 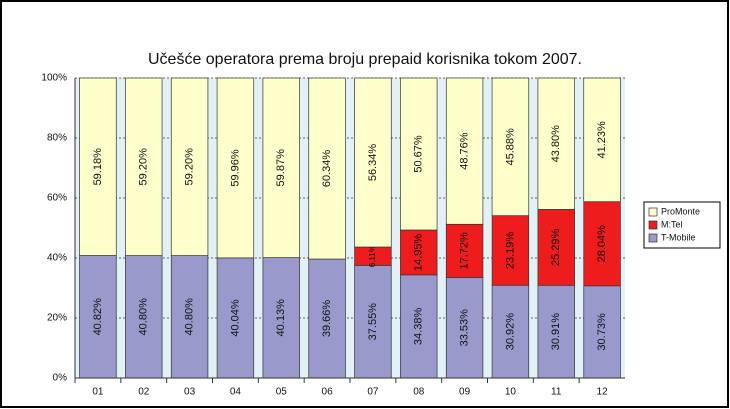 What do you see at coordinates (372, 256) in the screenshot?
I see `data-label: 6.11%` at bounding box center [372, 256].